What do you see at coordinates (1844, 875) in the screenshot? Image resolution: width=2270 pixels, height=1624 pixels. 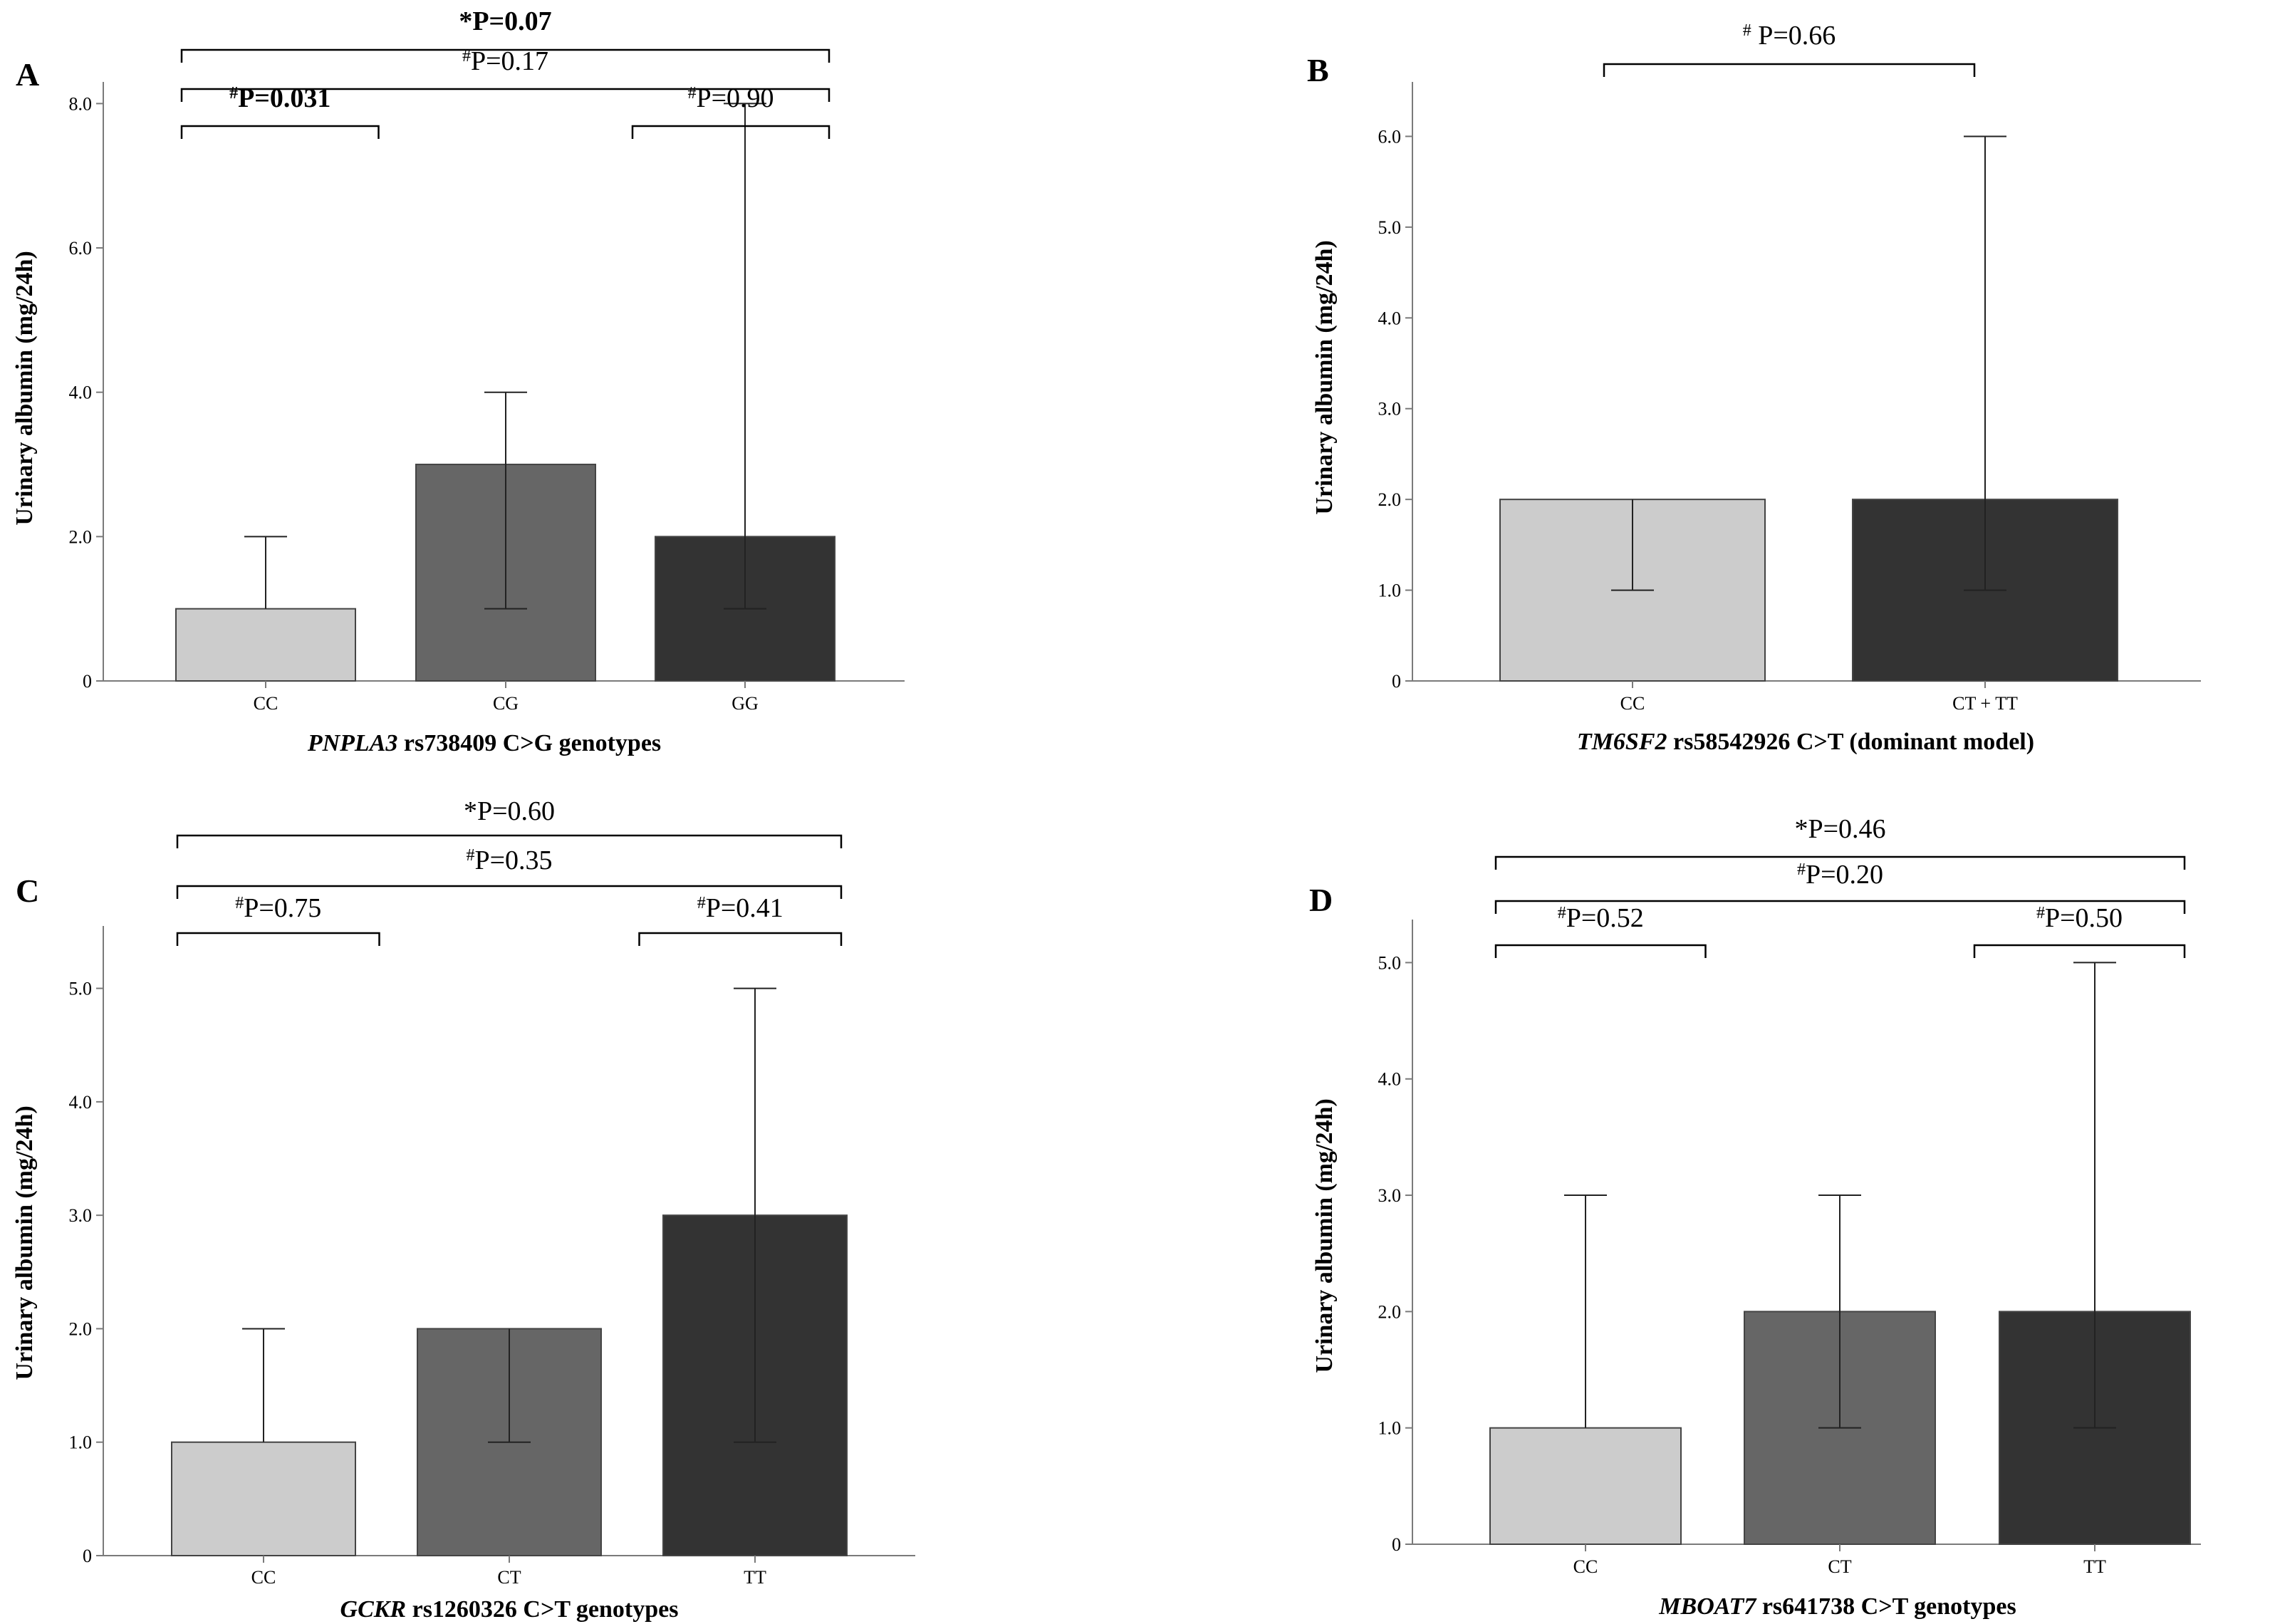 I see `p-value-text: P=0.20` at bounding box center [1844, 875].